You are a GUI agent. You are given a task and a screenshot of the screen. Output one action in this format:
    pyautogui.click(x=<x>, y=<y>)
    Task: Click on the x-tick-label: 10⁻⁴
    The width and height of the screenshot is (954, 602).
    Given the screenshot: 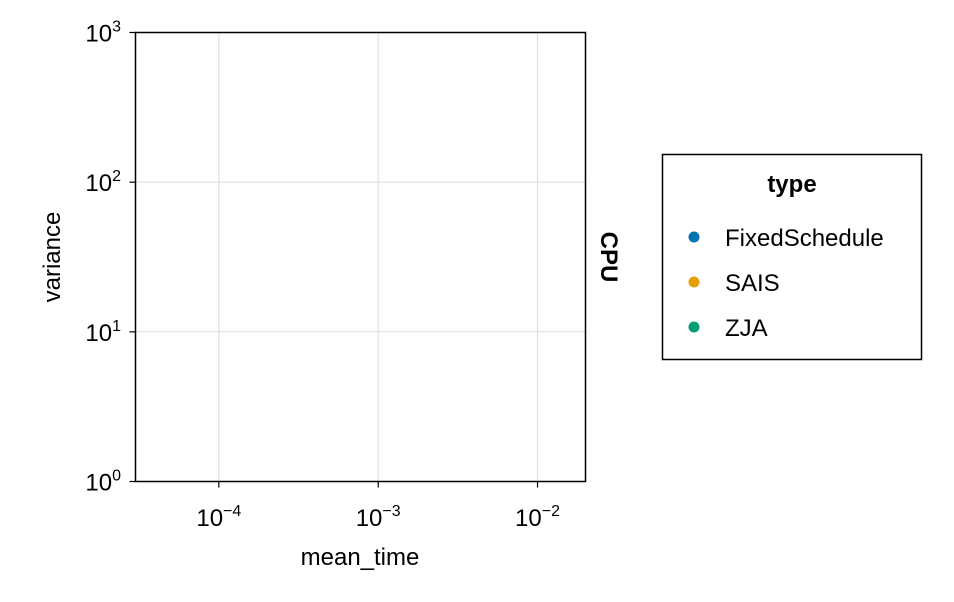 What is the action you would take?
    pyautogui.click(x=218, y=517)
    